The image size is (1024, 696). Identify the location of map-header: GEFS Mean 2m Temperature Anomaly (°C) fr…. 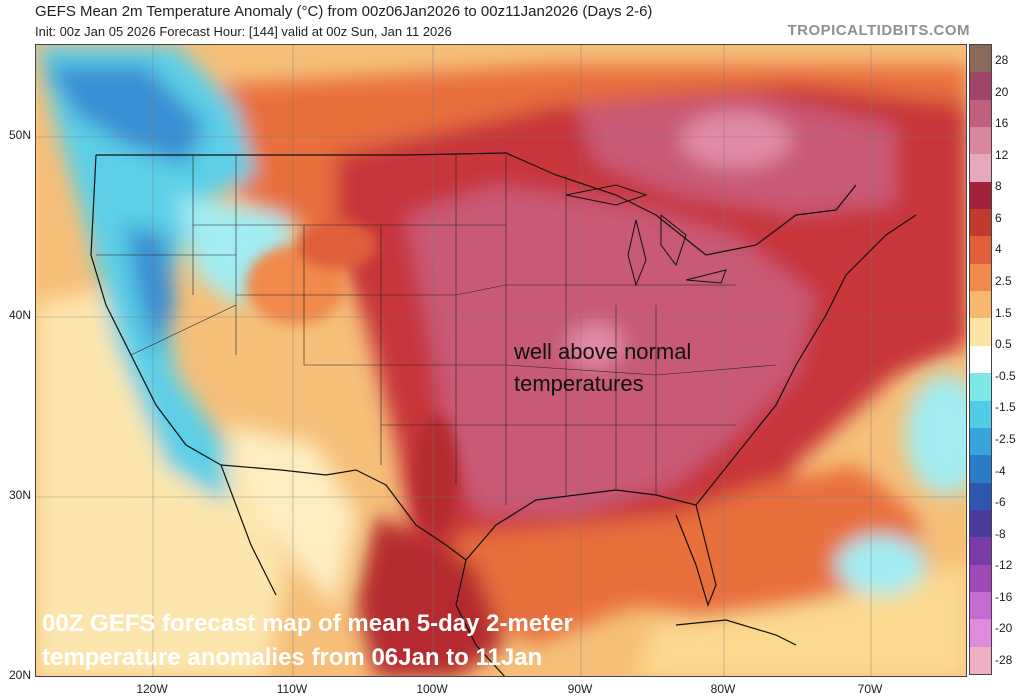
(512, 22).